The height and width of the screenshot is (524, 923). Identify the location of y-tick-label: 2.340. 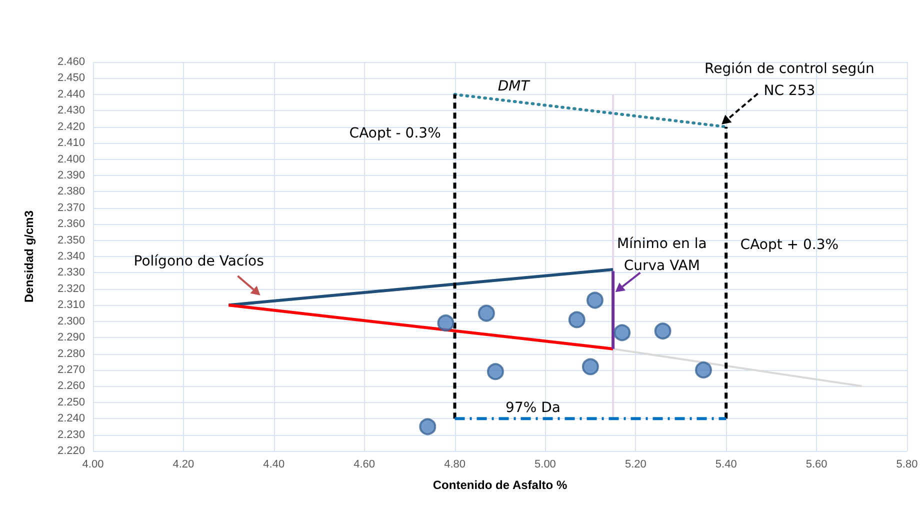
(71, 256).